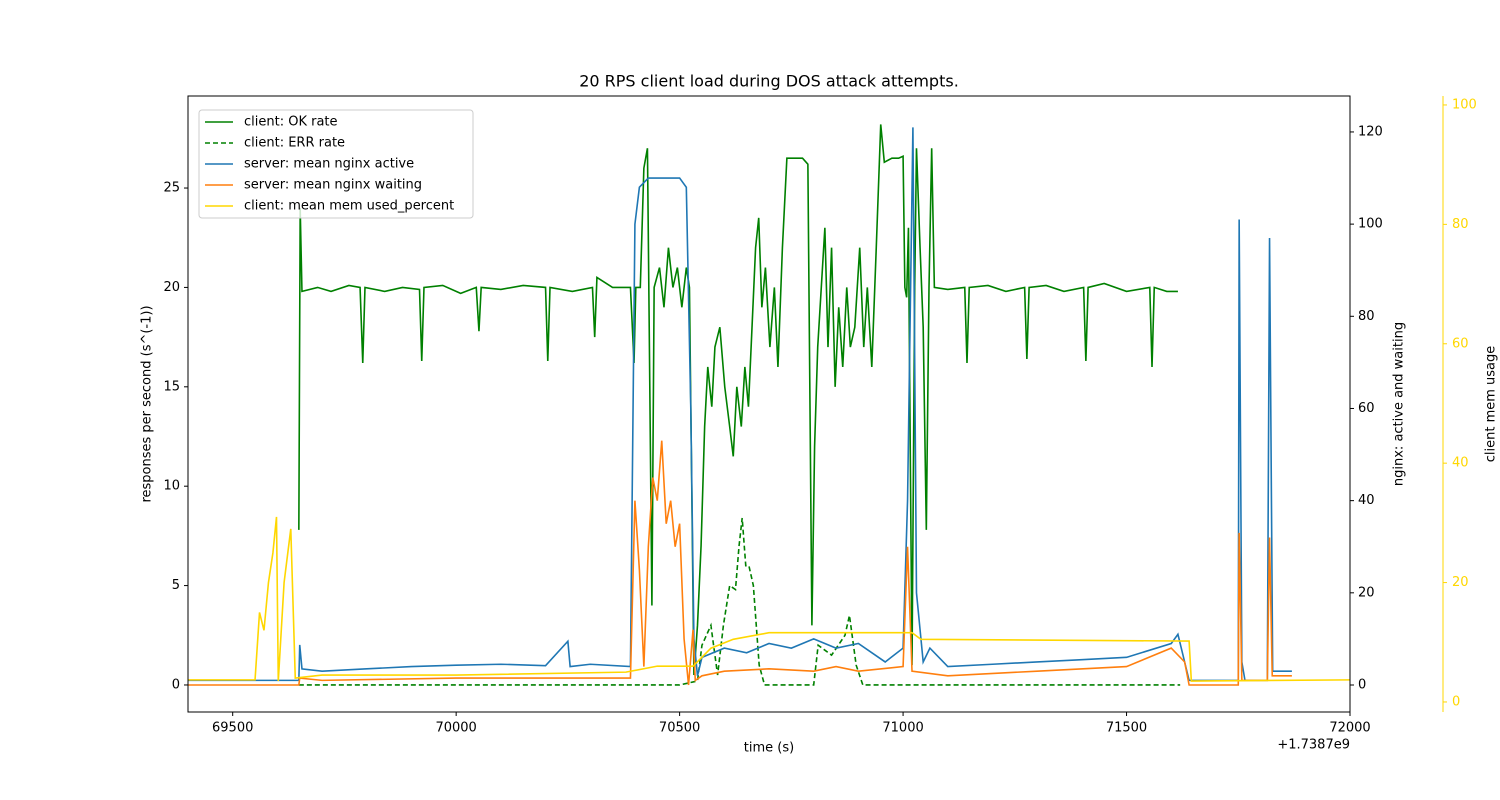 Image resolution: width=1500 pixels, height=800 pixels. What do you see at coordinates (171, 486) in the screenshot?
I see `y-tick-label: 10` at bounding box center [171, 486].